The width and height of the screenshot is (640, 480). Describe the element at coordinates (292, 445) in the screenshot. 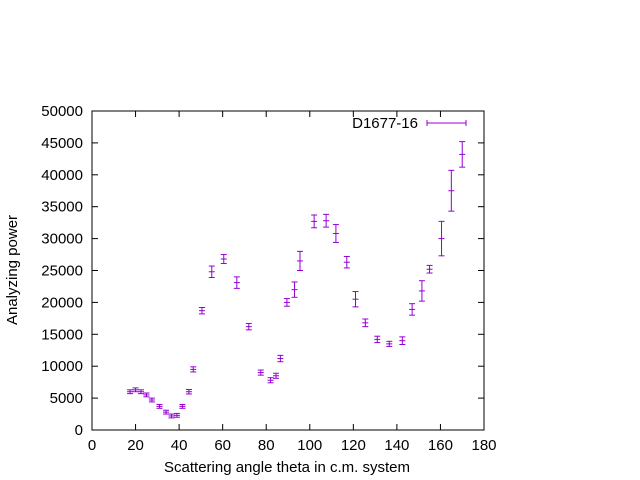

I see `x-tick-labels: 0 20 40 60 80 100 120 140 160 180` at that location.